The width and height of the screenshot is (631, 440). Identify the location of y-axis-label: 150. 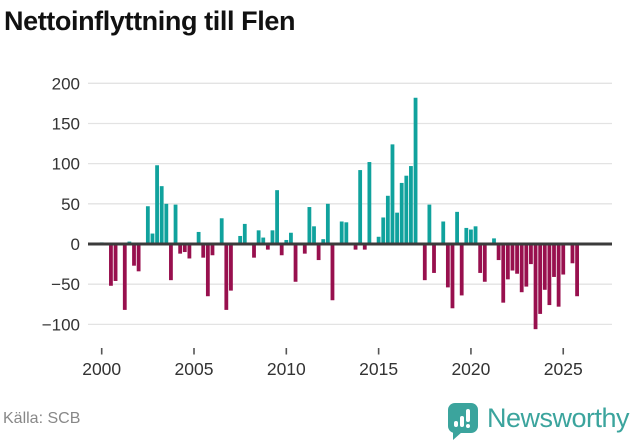
(66, 123).